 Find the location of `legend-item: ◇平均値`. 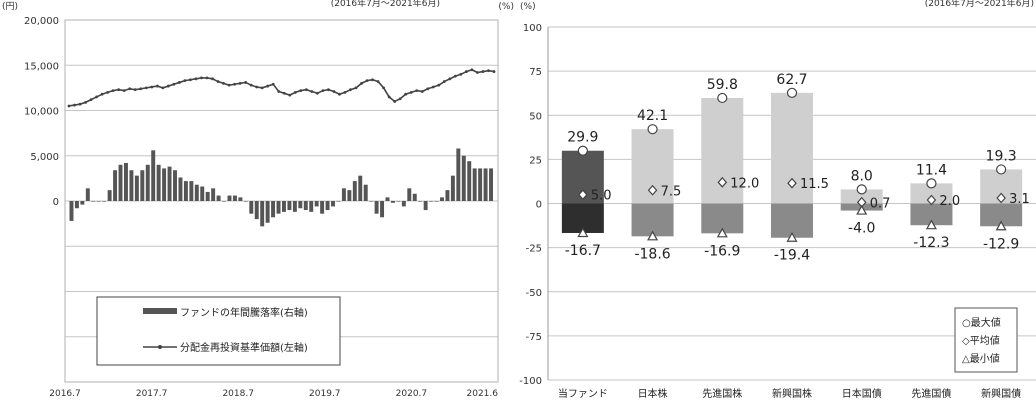

legend-item: ◇平均値 is located at coordinates (981, 340).